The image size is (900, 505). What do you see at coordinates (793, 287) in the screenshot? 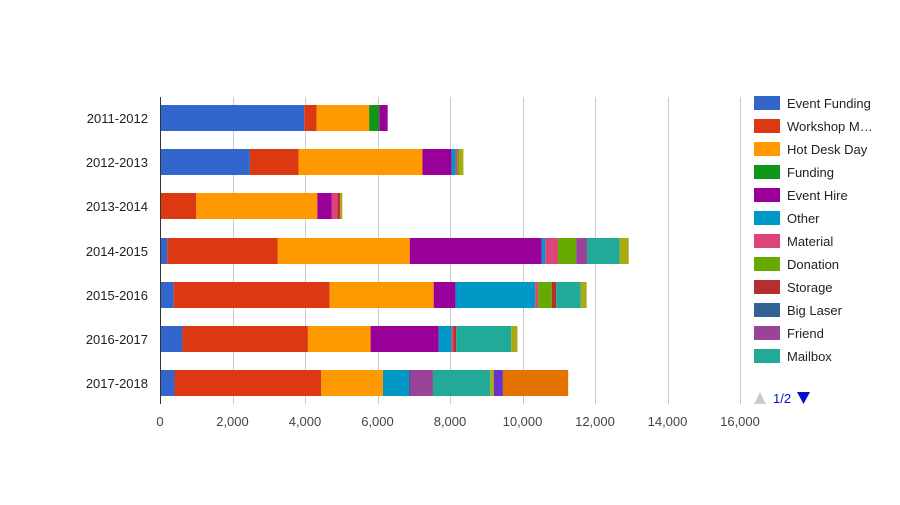
I see `legend-item: Storage` at bounding box center [793, 287].